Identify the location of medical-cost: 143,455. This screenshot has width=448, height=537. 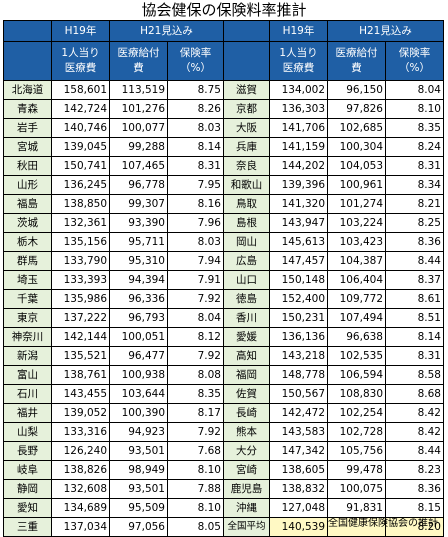
(80, 394).